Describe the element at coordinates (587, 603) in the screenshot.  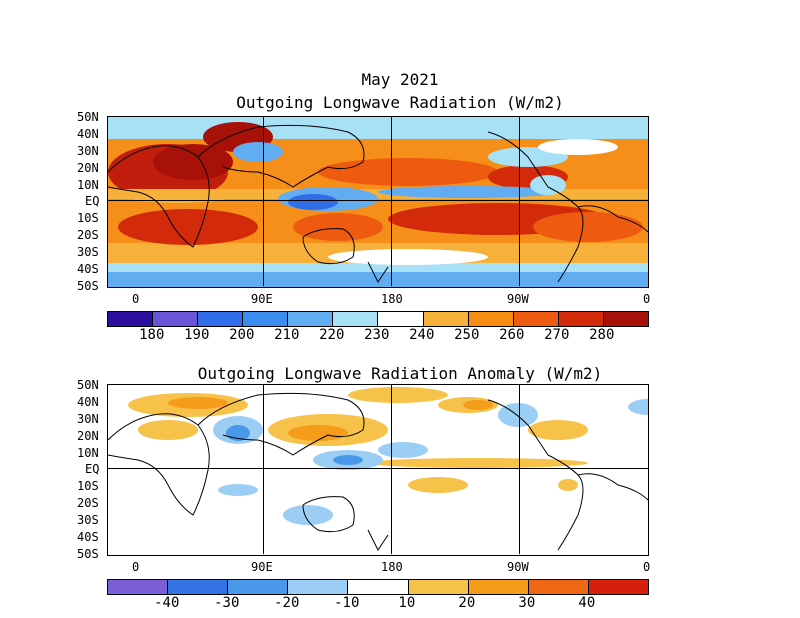
I see `colorbar-label: 40` at that location.